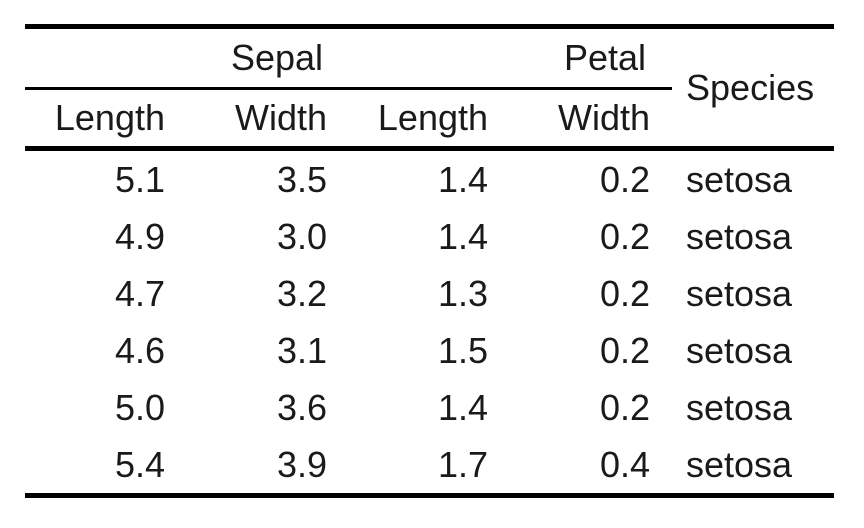 This screenshot has height=528, width=864. I want to click on column-header-sepal-length: Length, so click(106, 119).